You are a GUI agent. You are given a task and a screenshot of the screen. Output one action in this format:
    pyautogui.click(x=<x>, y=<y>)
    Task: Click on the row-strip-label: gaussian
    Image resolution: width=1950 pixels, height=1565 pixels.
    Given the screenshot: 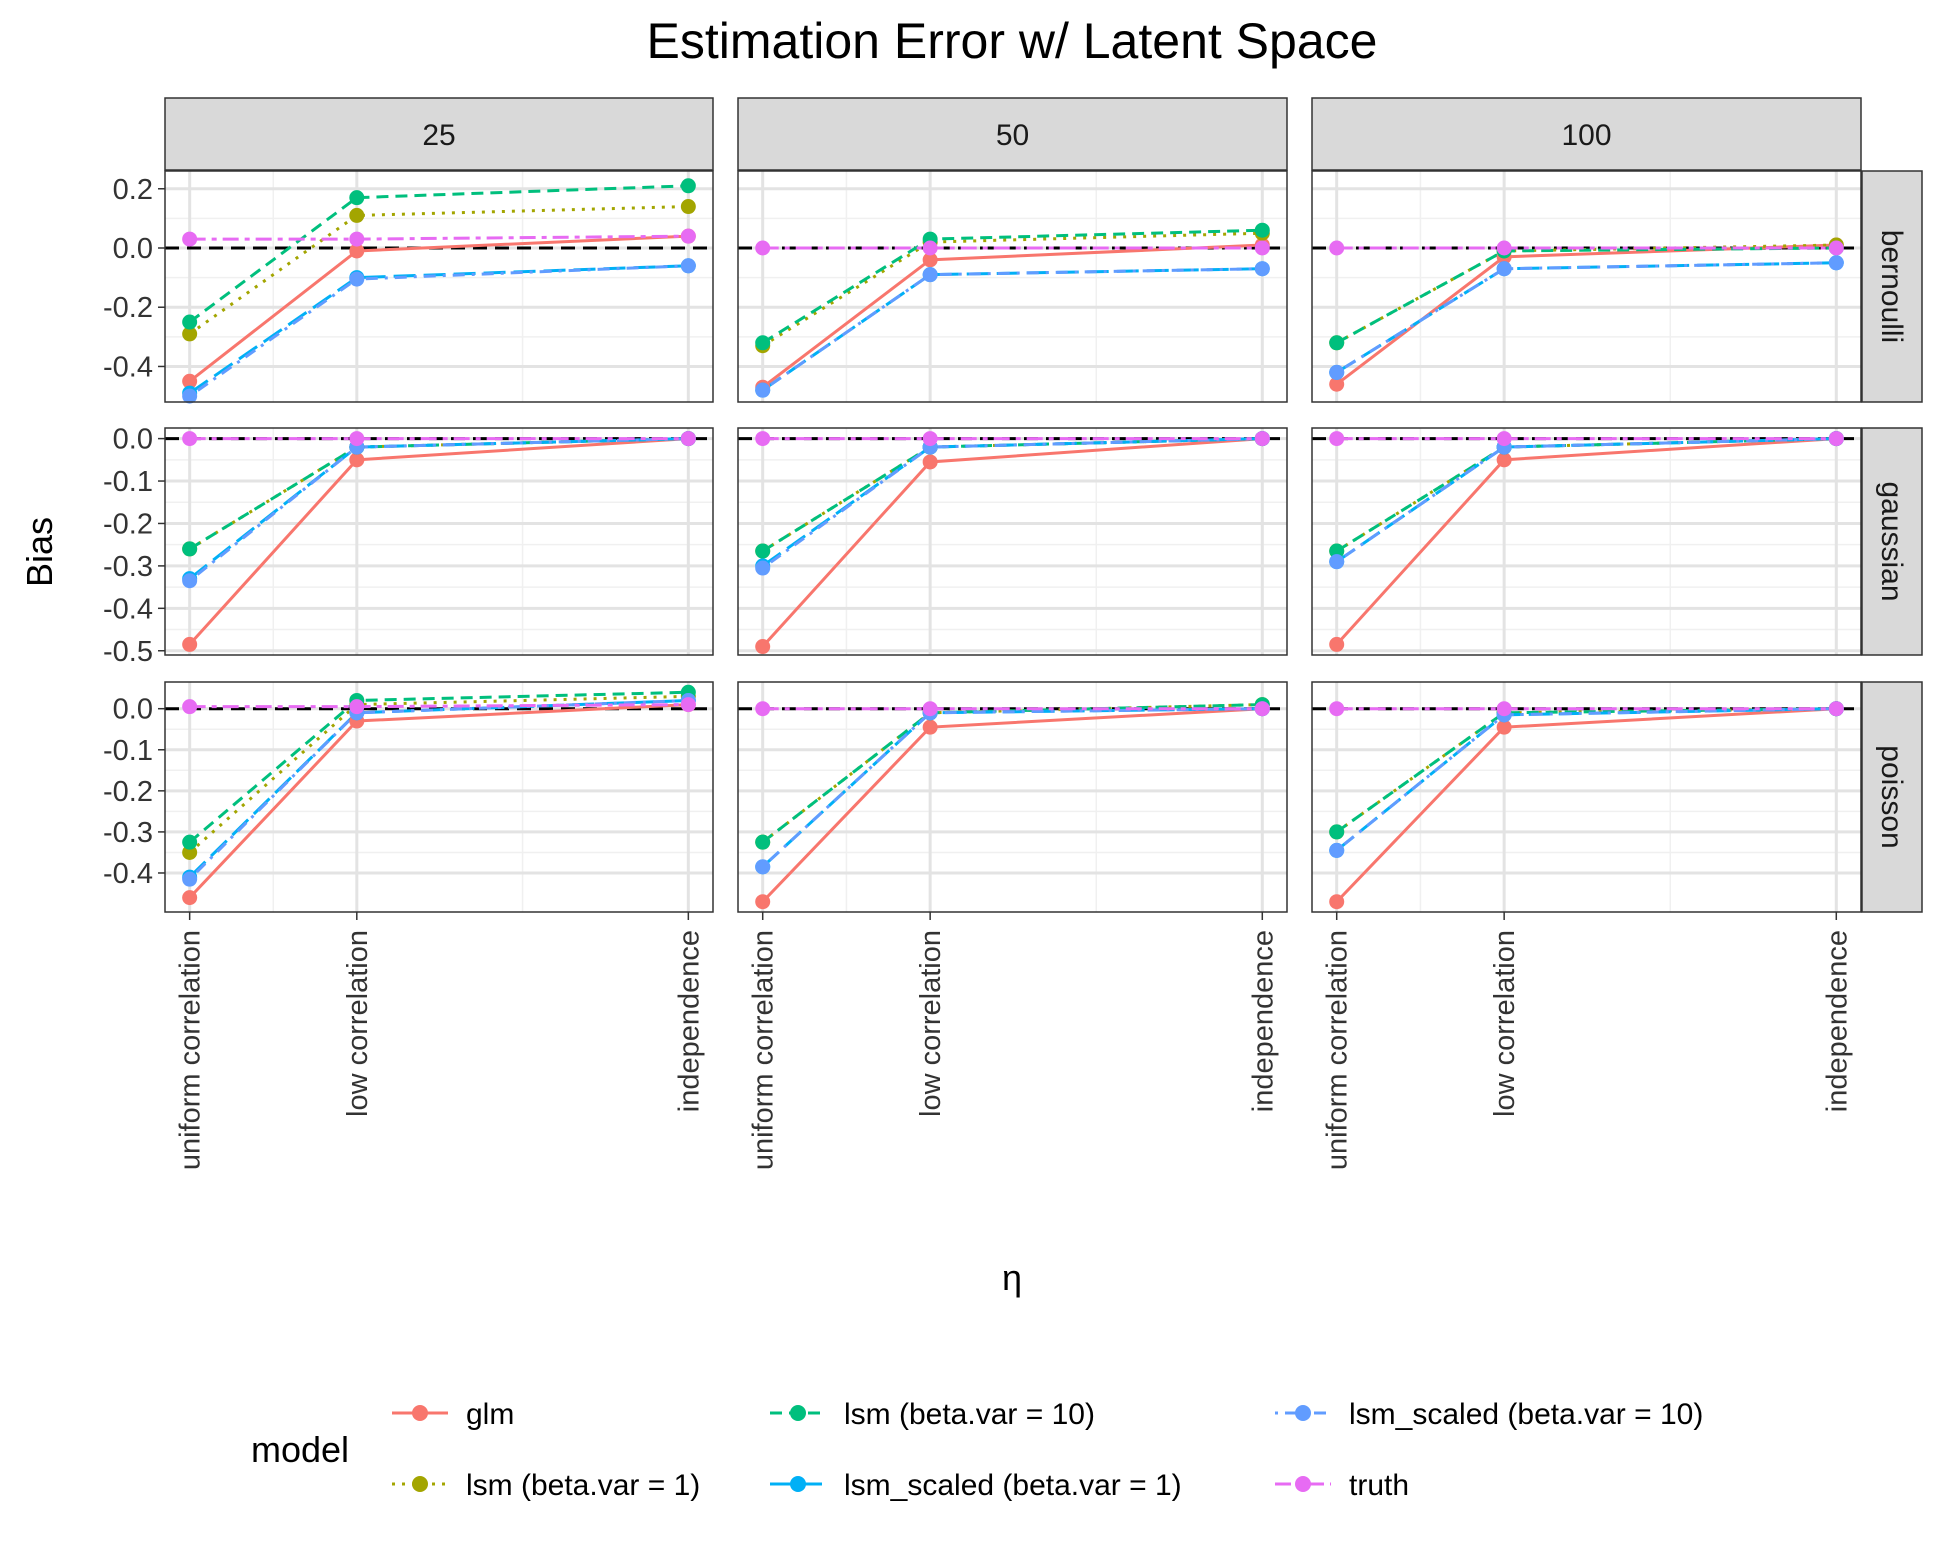 What is the action you would take?
    pyautogui.click(x=1891, y=541)
    